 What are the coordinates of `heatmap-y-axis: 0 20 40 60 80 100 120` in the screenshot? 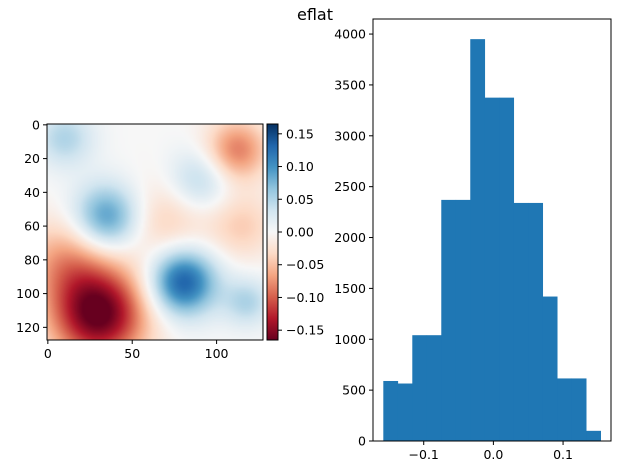 It's located at (31, 226).